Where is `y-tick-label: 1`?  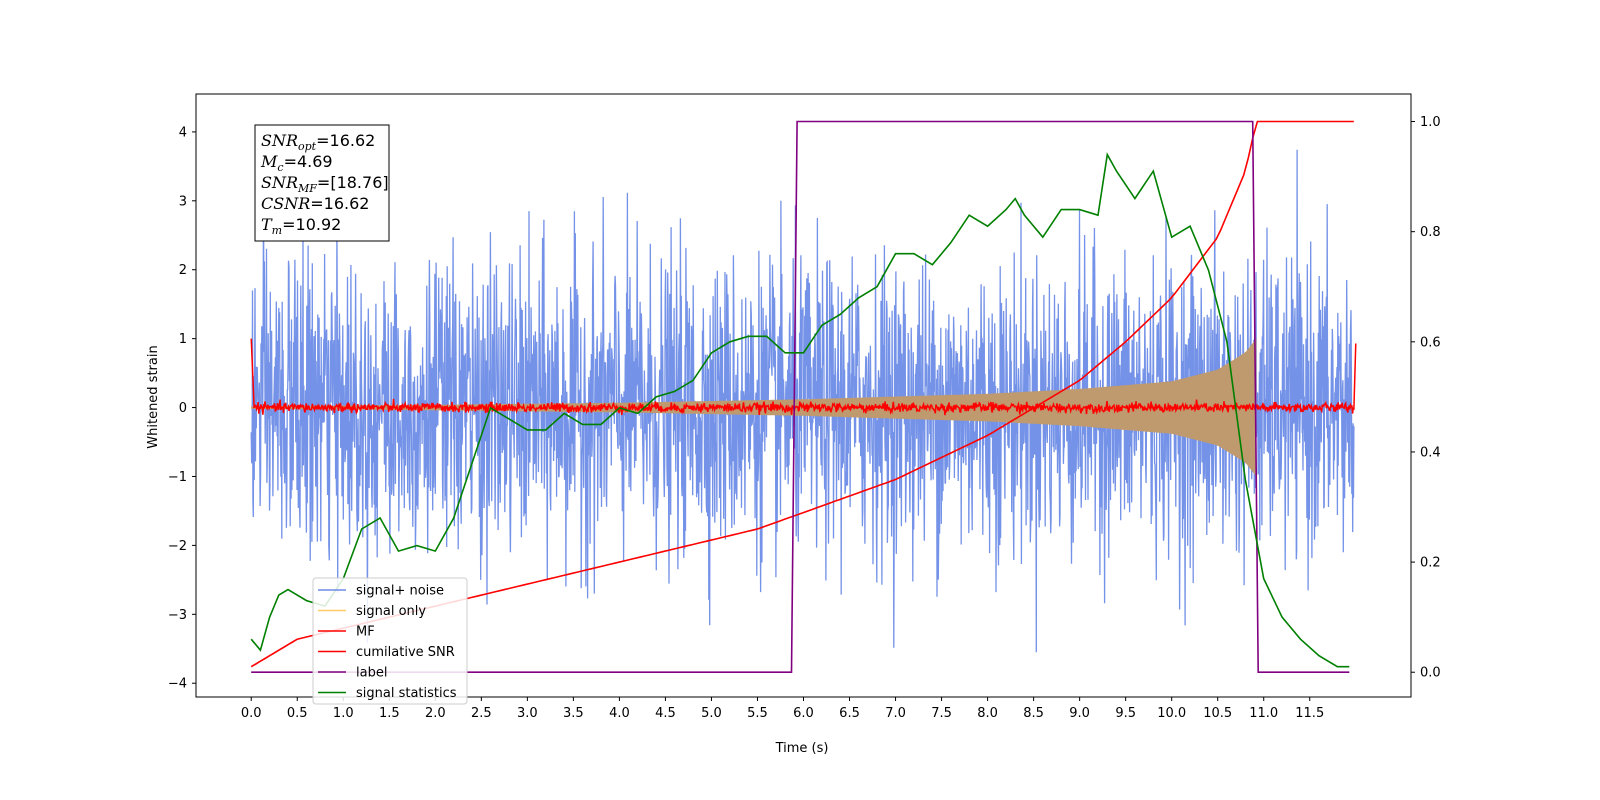
y-tick-label: 1 is located at coordinates (183, 339).